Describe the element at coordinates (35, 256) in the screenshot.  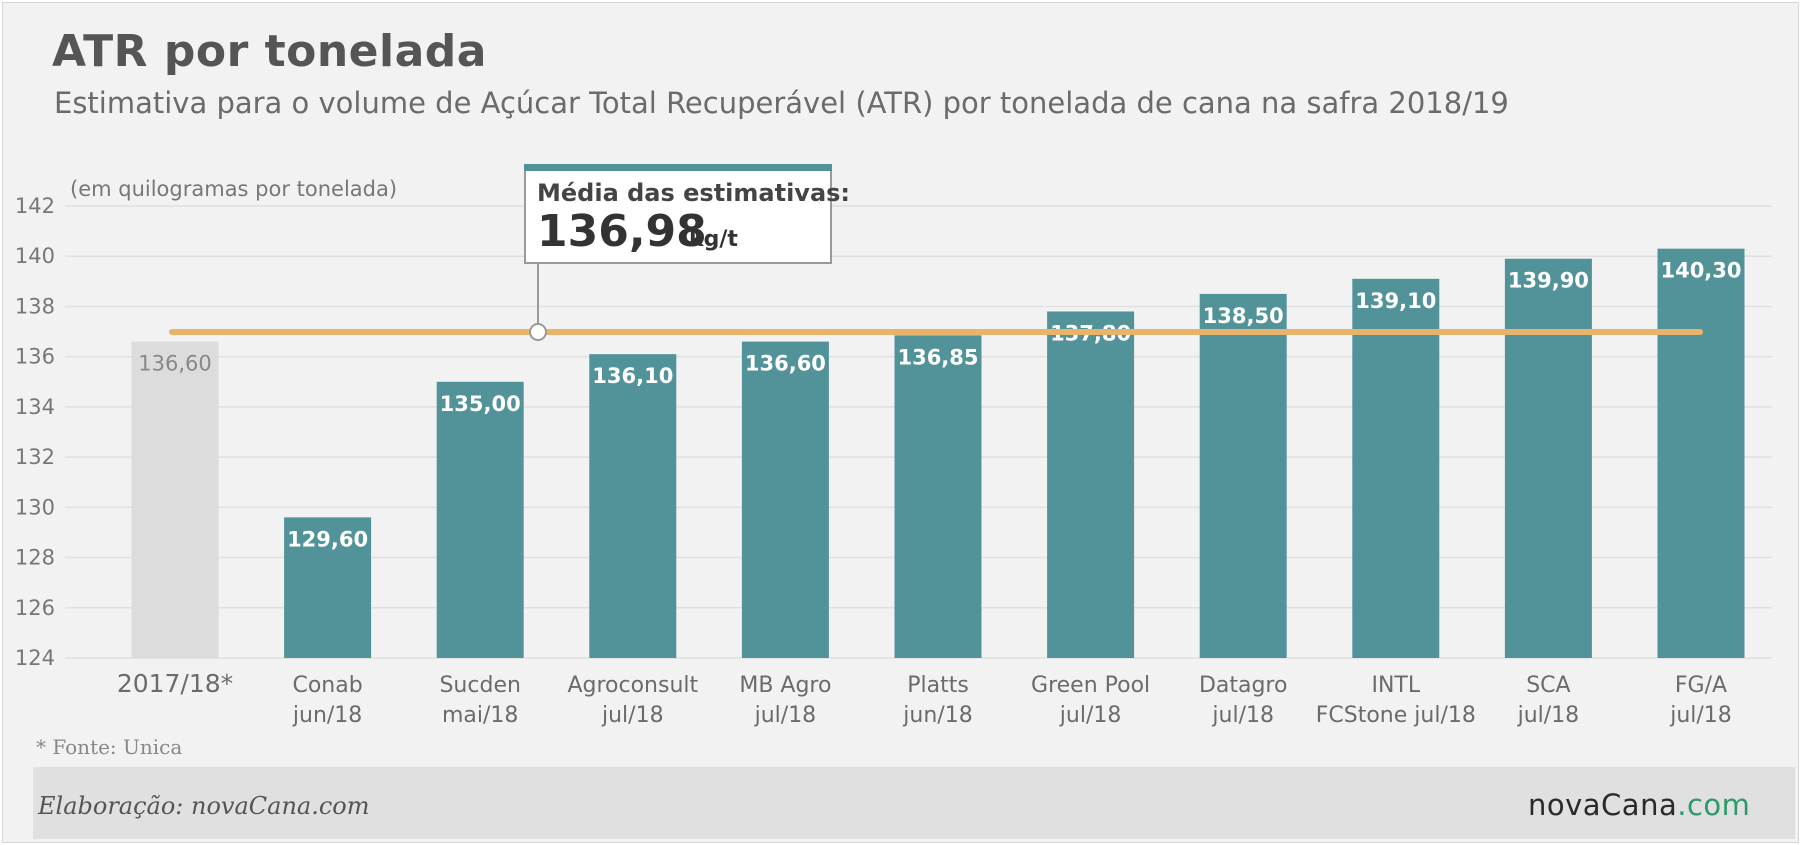
I see `y-tick-label: 140` at that location.